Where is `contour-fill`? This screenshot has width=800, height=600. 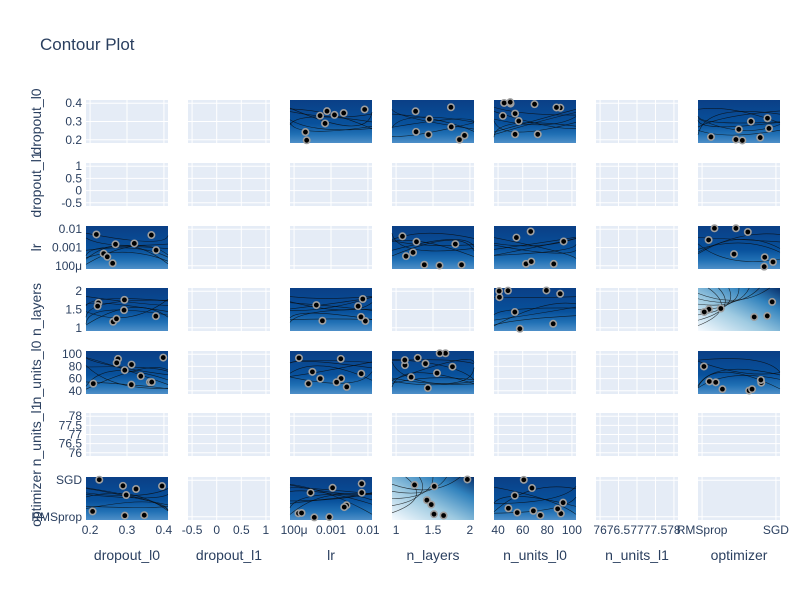
contour-fill is located at coordinates (331, 121).